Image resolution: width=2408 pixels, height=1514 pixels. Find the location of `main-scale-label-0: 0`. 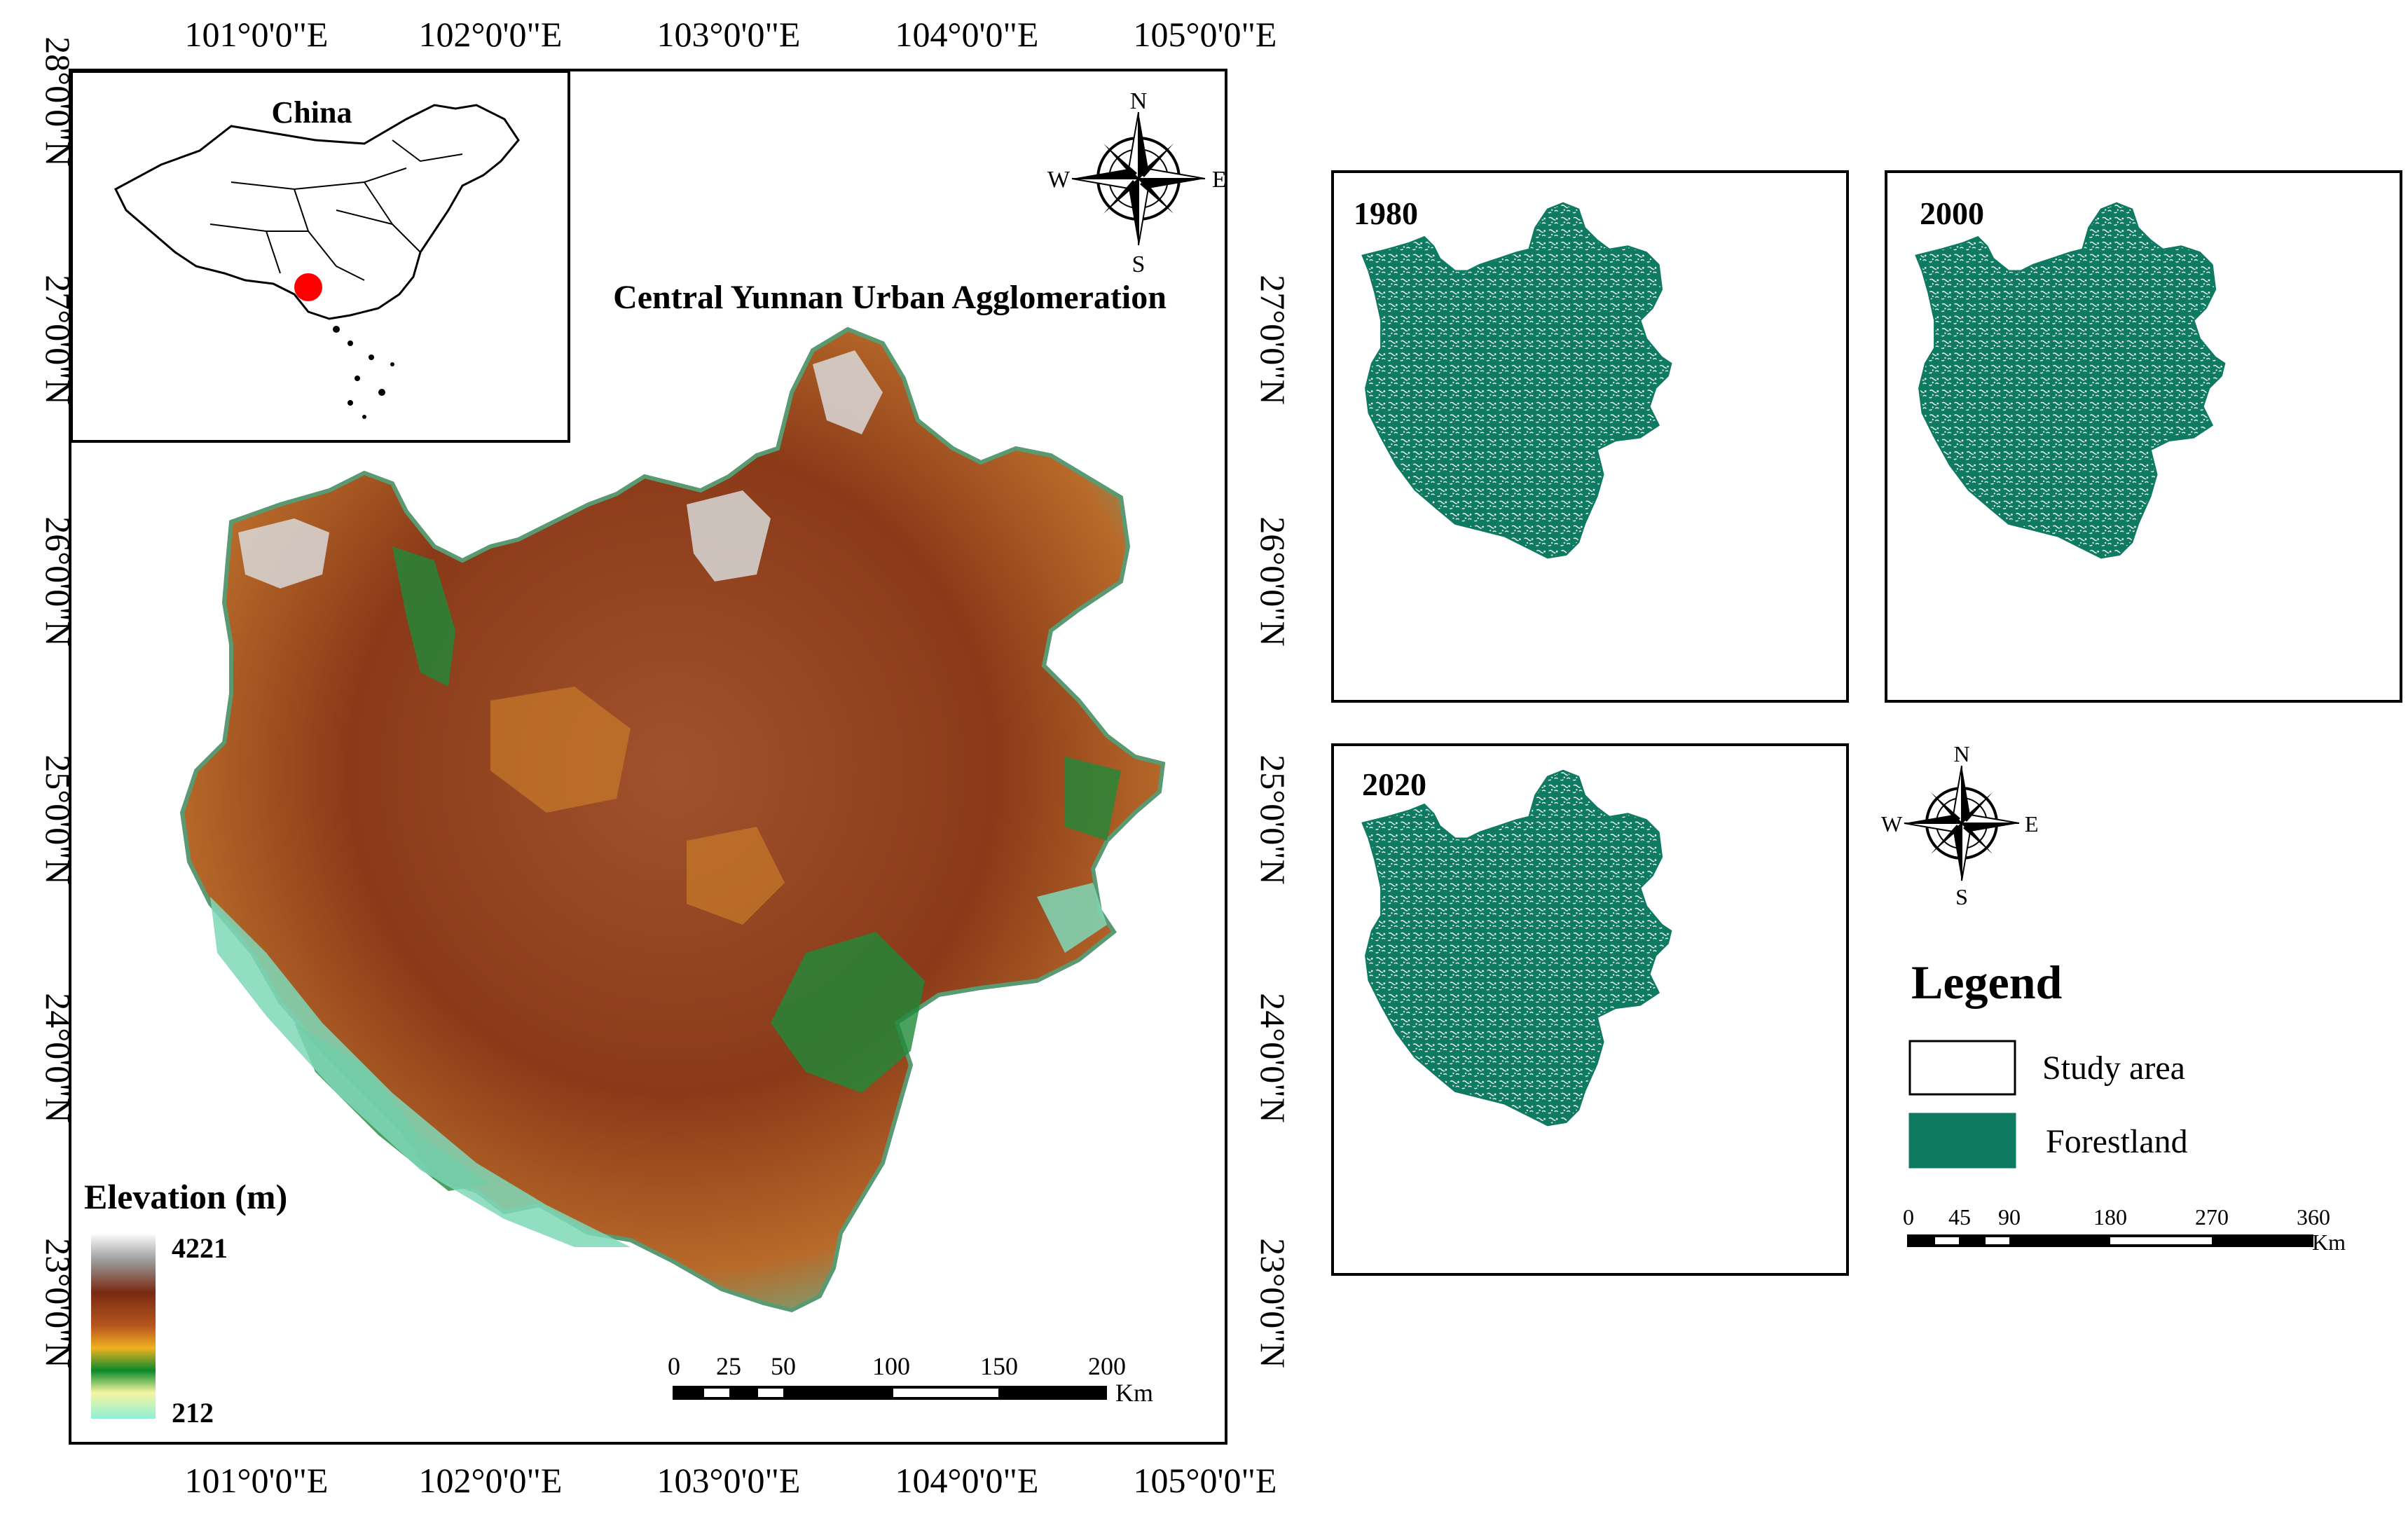

main-scale-label-0: 0 is located at coordinates (674, 1366).